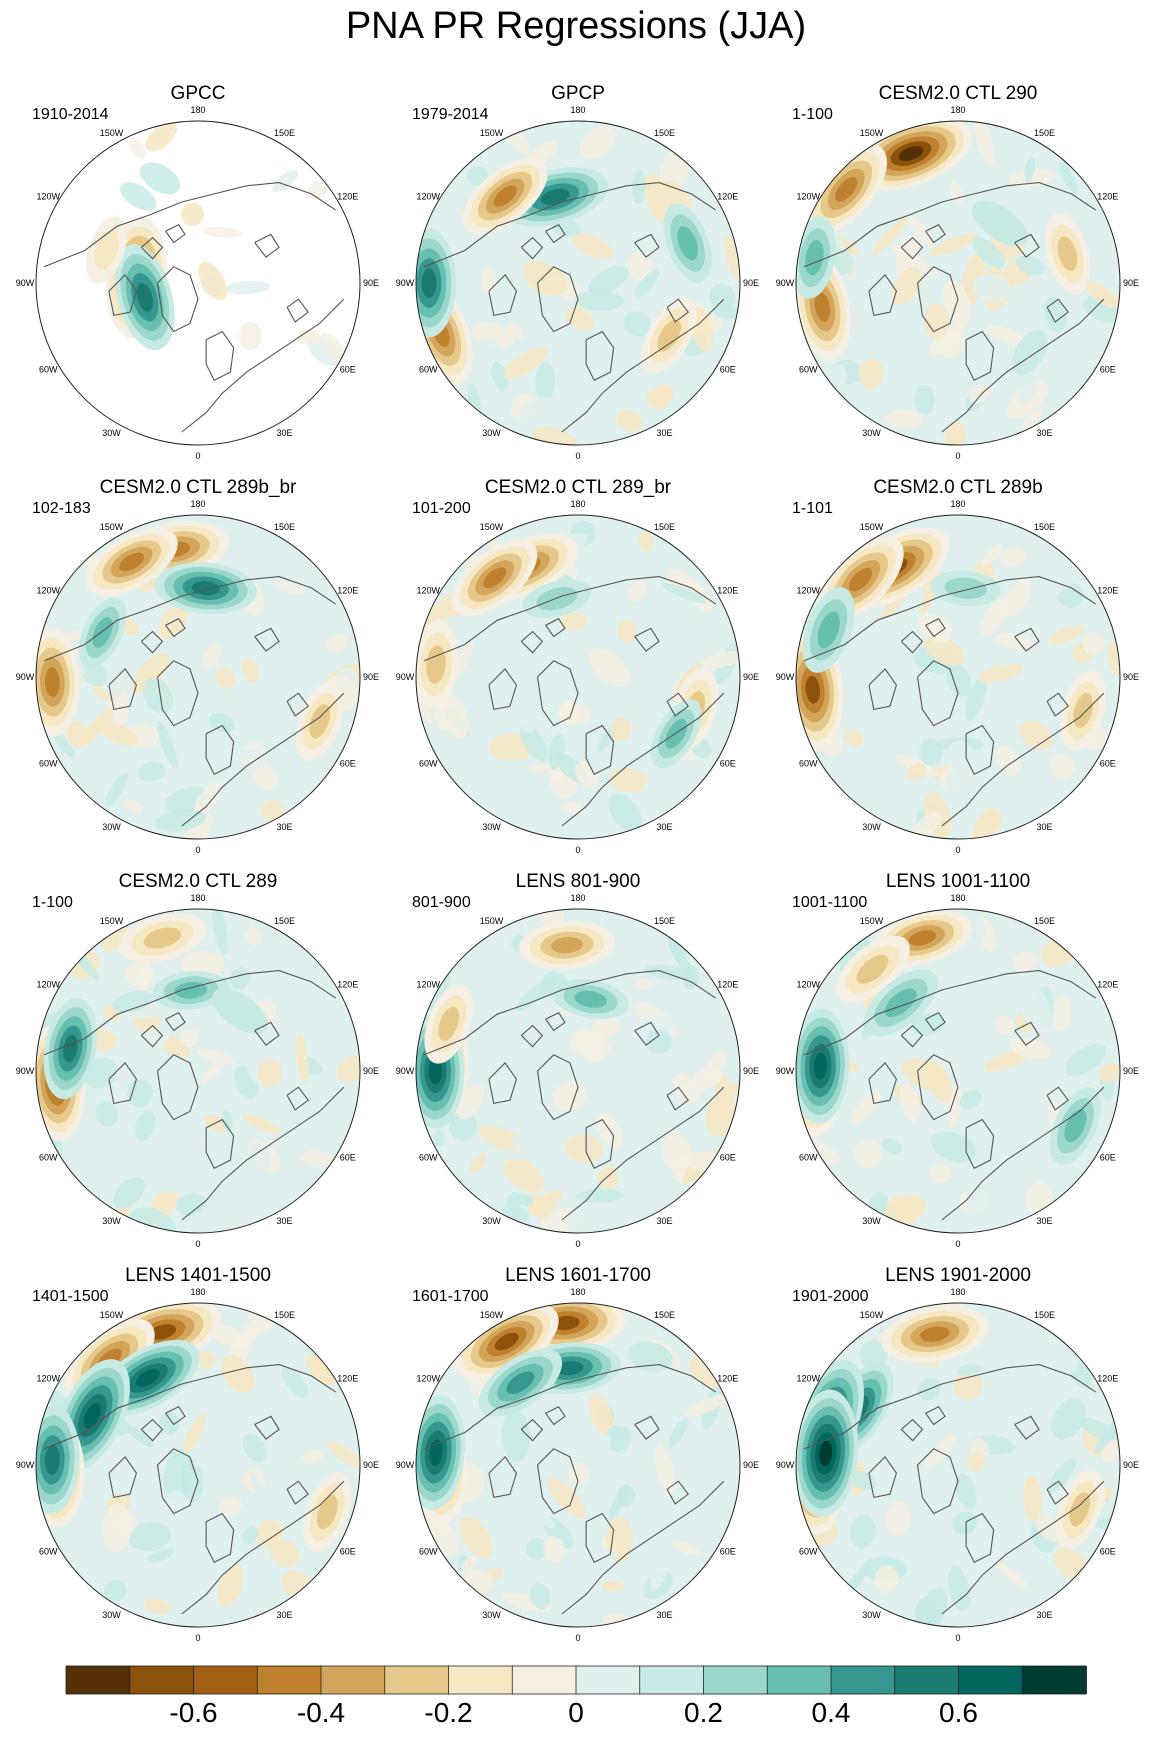  Describe the element at coordinates (578, 881) in the screenshot. I see `panel-title: LENS 801-900` at that location.